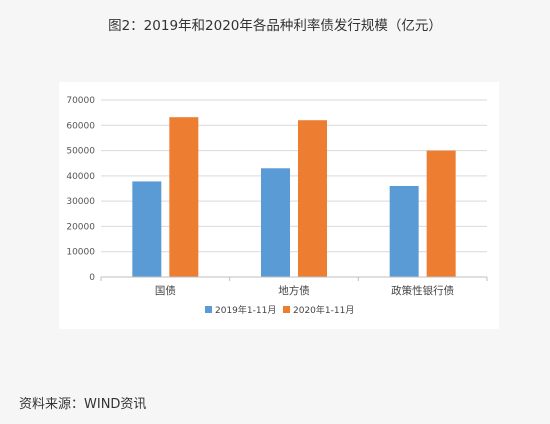  Describe the element at coordinates (80, 253) in the screenshot. I see `y-tick-label: 10000` at that location.